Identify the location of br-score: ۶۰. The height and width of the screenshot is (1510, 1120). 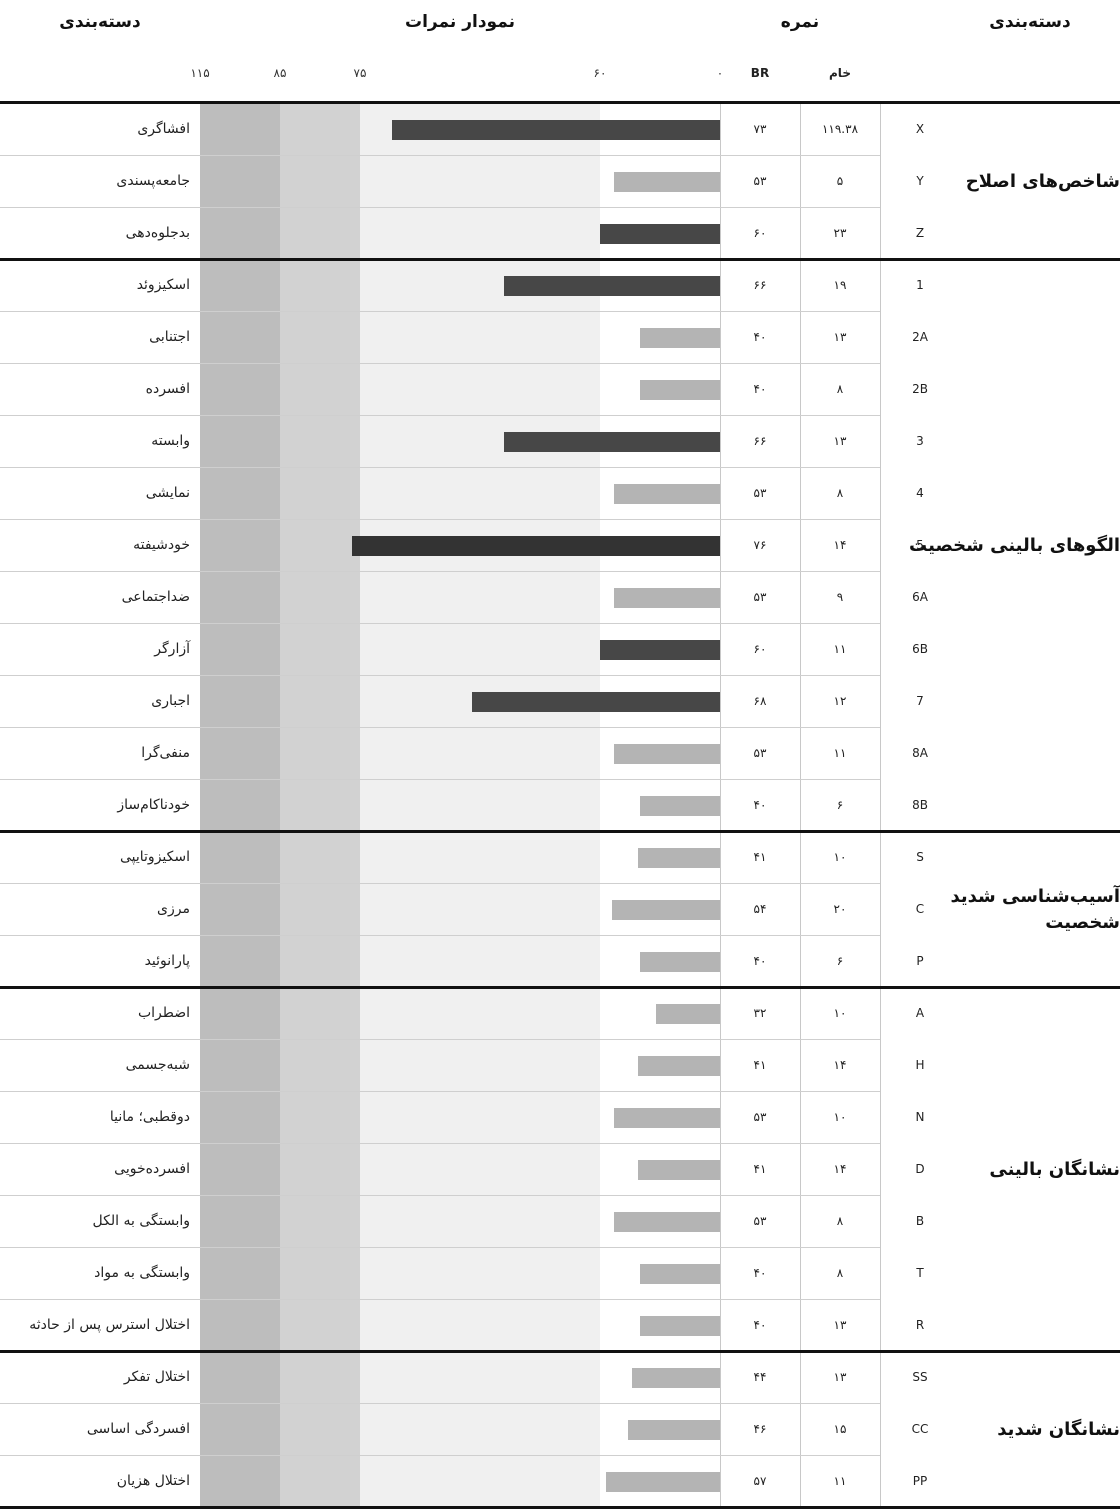
(760, 233).